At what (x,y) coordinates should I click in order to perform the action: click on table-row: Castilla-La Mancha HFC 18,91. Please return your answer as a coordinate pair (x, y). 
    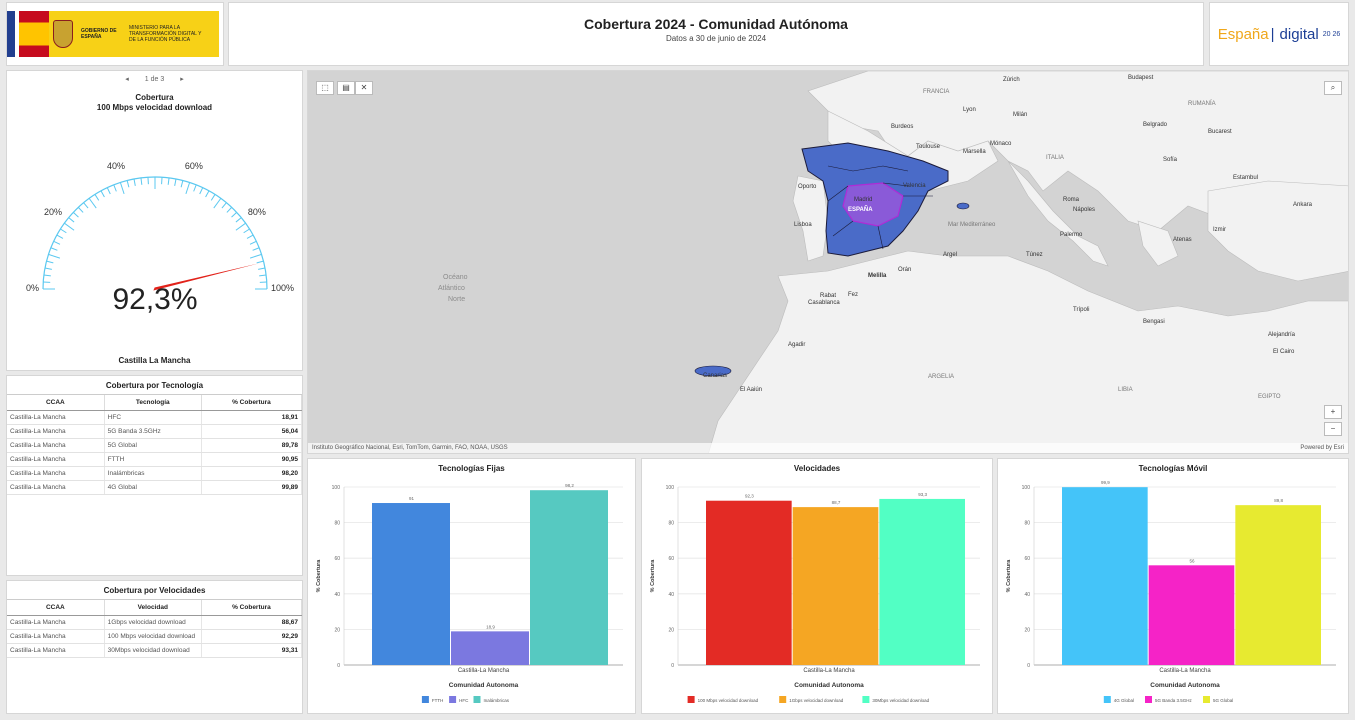
    Looking at the image, I should click on (155, 417).